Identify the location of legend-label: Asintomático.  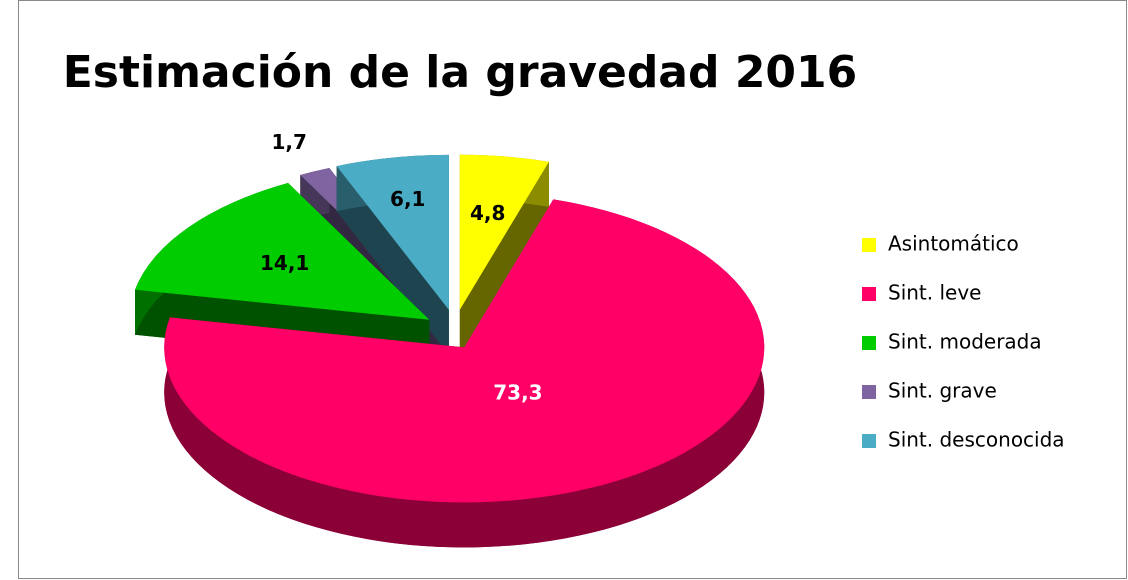
(953, 244).